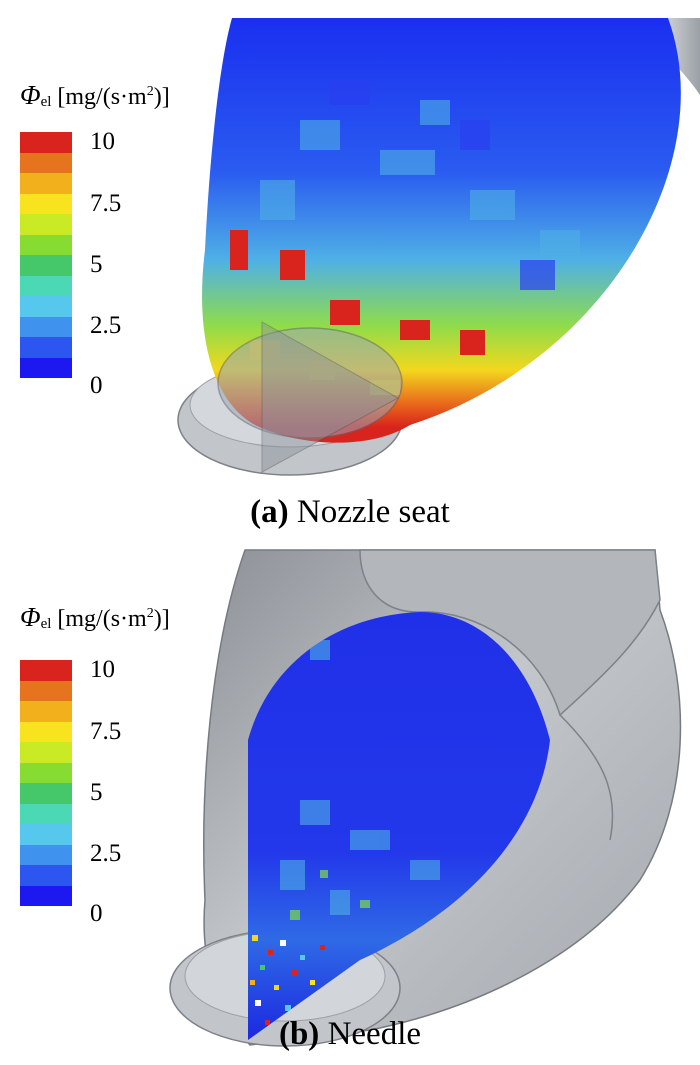 The width and height of the screenshot is (700, 1065). I want to click on cut-plane, so click(330, 397).